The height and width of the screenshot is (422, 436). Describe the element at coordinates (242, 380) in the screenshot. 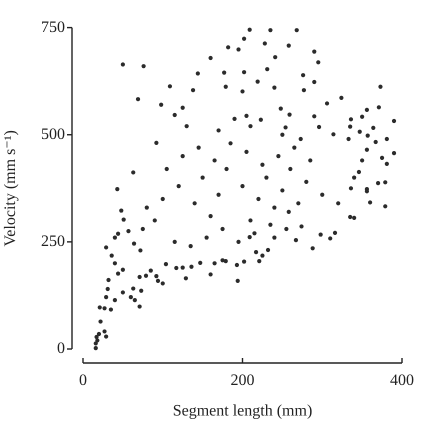

I see `x-tick-label: 200` at that location.